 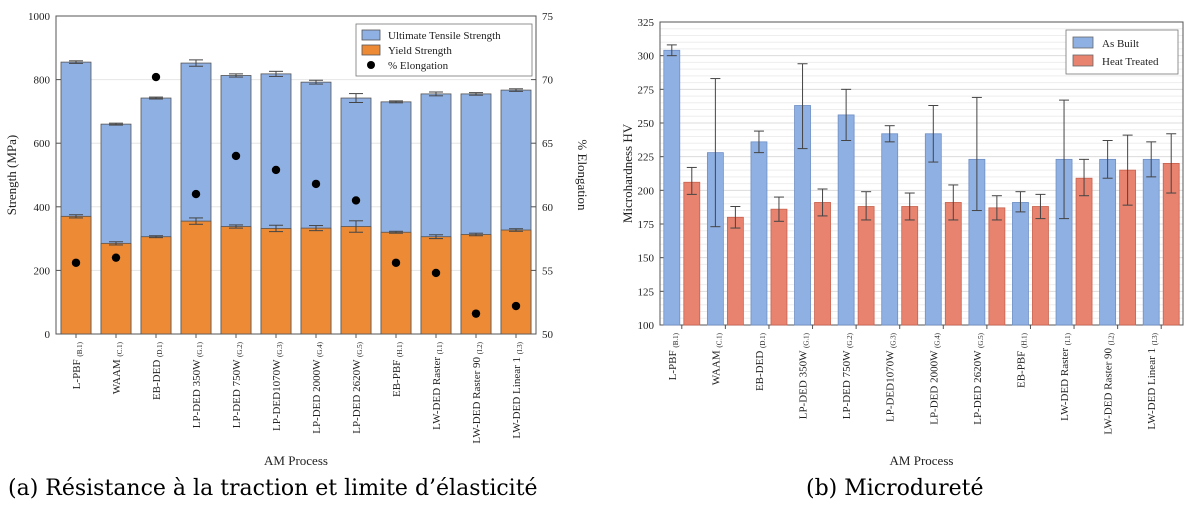 What do you see at coordinates (548, 271) in the screenshot?
I see `right-tick-label: 55` at bounding box center [548, 271].